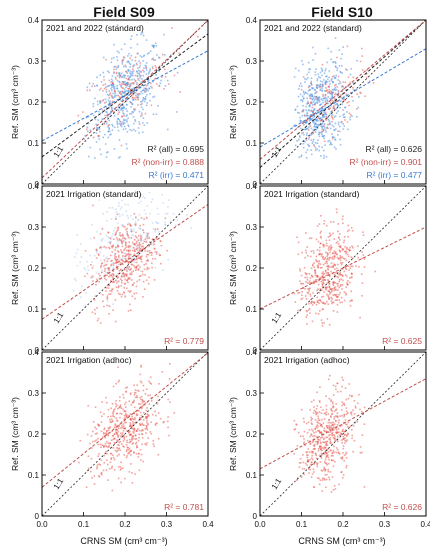 This screenshot has height=550, width=430. What do you see at coordinates (343, 98) in the screenshot?
I see `fit-line-irr` at bounding box center [343, 98].